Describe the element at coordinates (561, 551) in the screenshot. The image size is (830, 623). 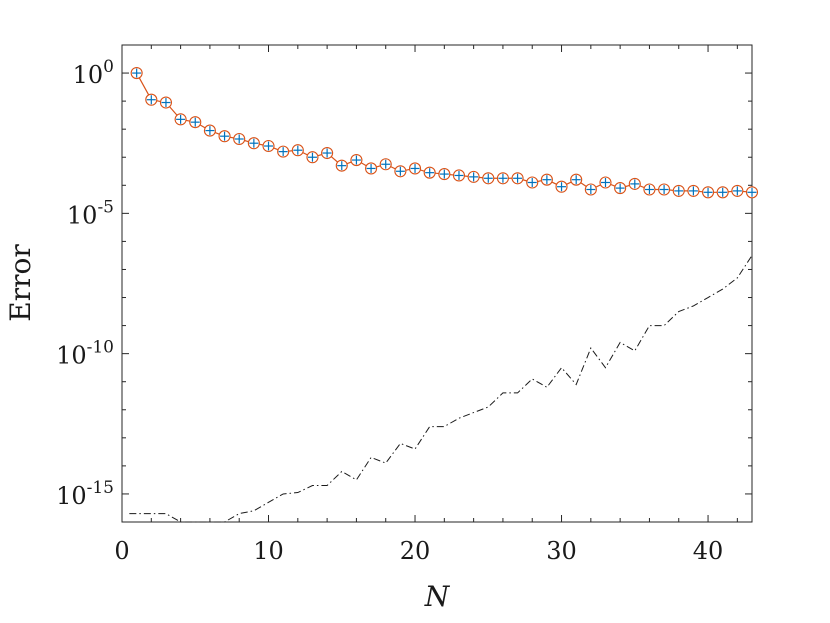
I see `x-tick-label: 30` at that location.